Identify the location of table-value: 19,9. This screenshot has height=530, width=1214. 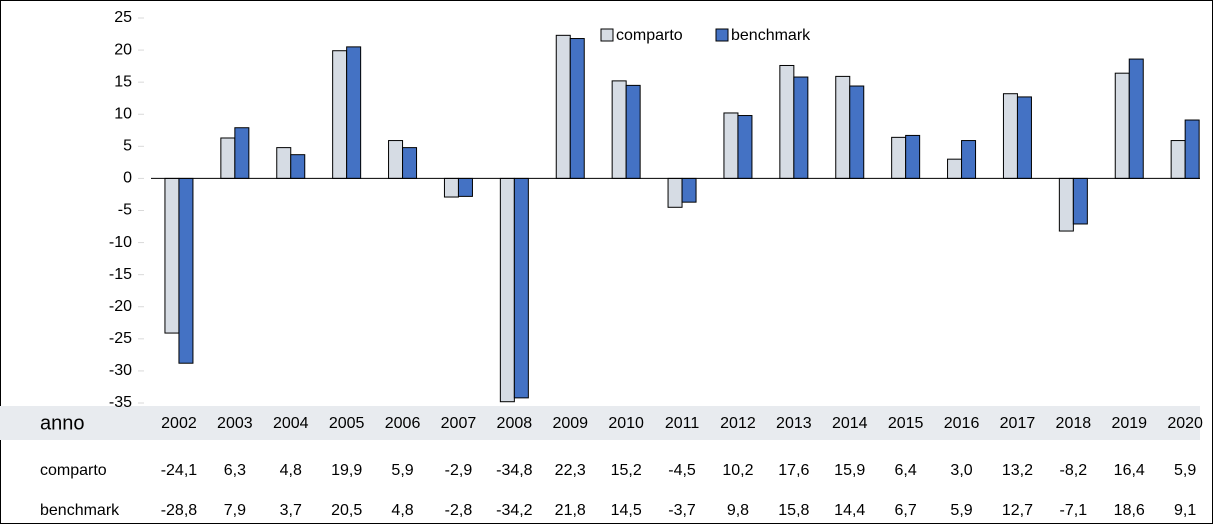
(346, 470).